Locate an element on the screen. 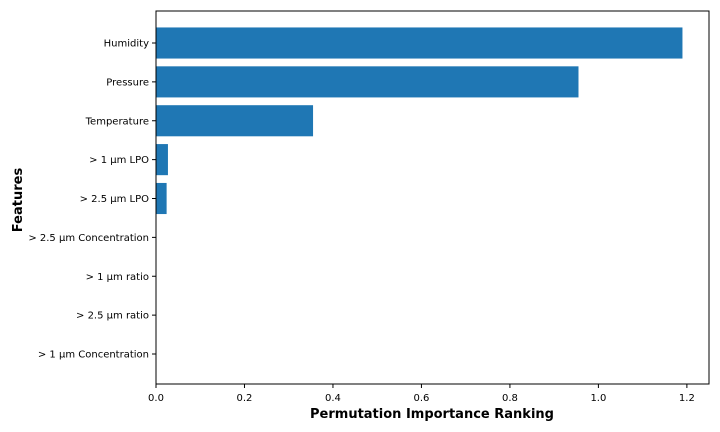  y-tick-label: Humidity is located at coordinates (126, 44).